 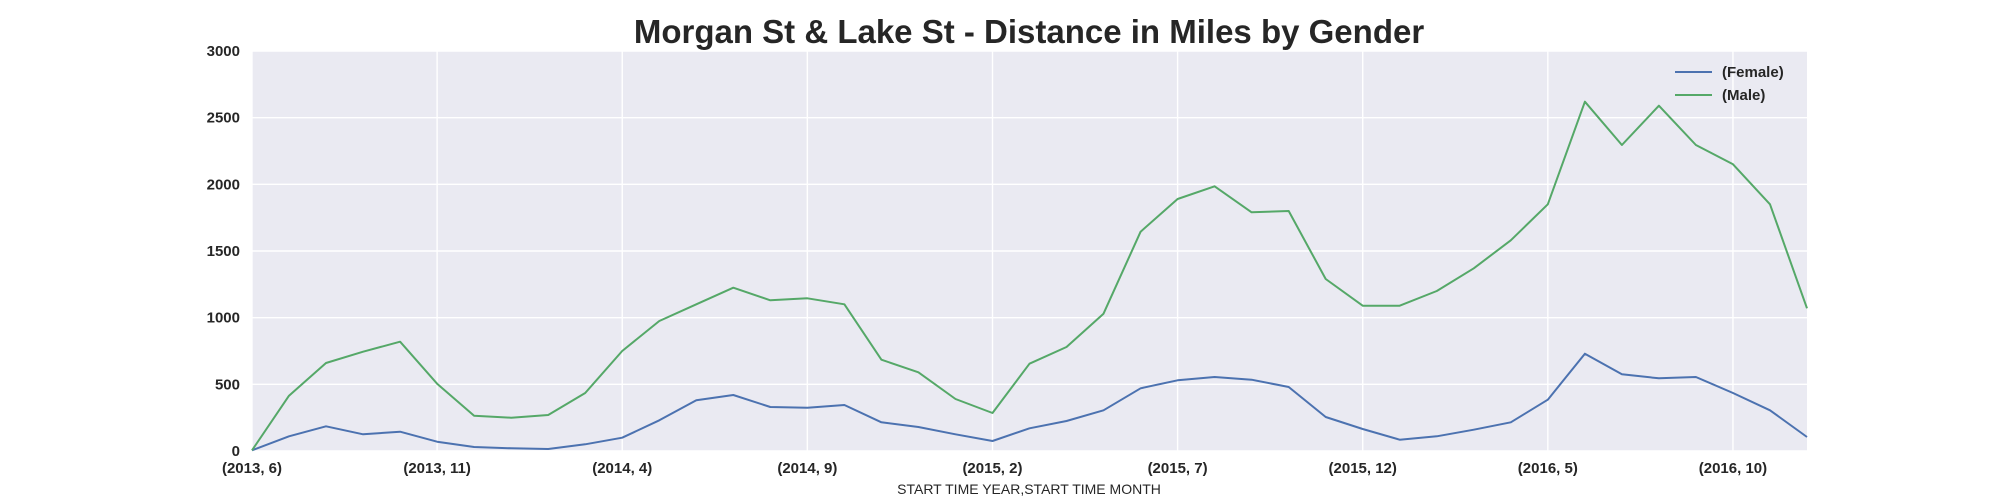 I want to click on y-tick-label: 3000, so click(x=223, y=51).